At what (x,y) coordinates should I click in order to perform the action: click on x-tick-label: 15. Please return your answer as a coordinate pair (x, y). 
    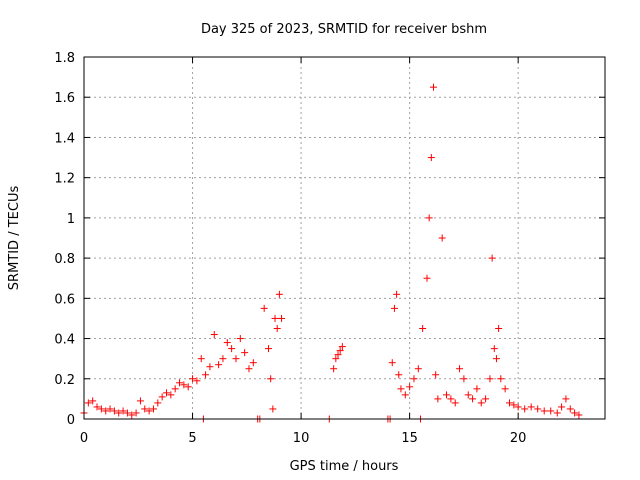
    Looking at the image, I should click on (409, 438).